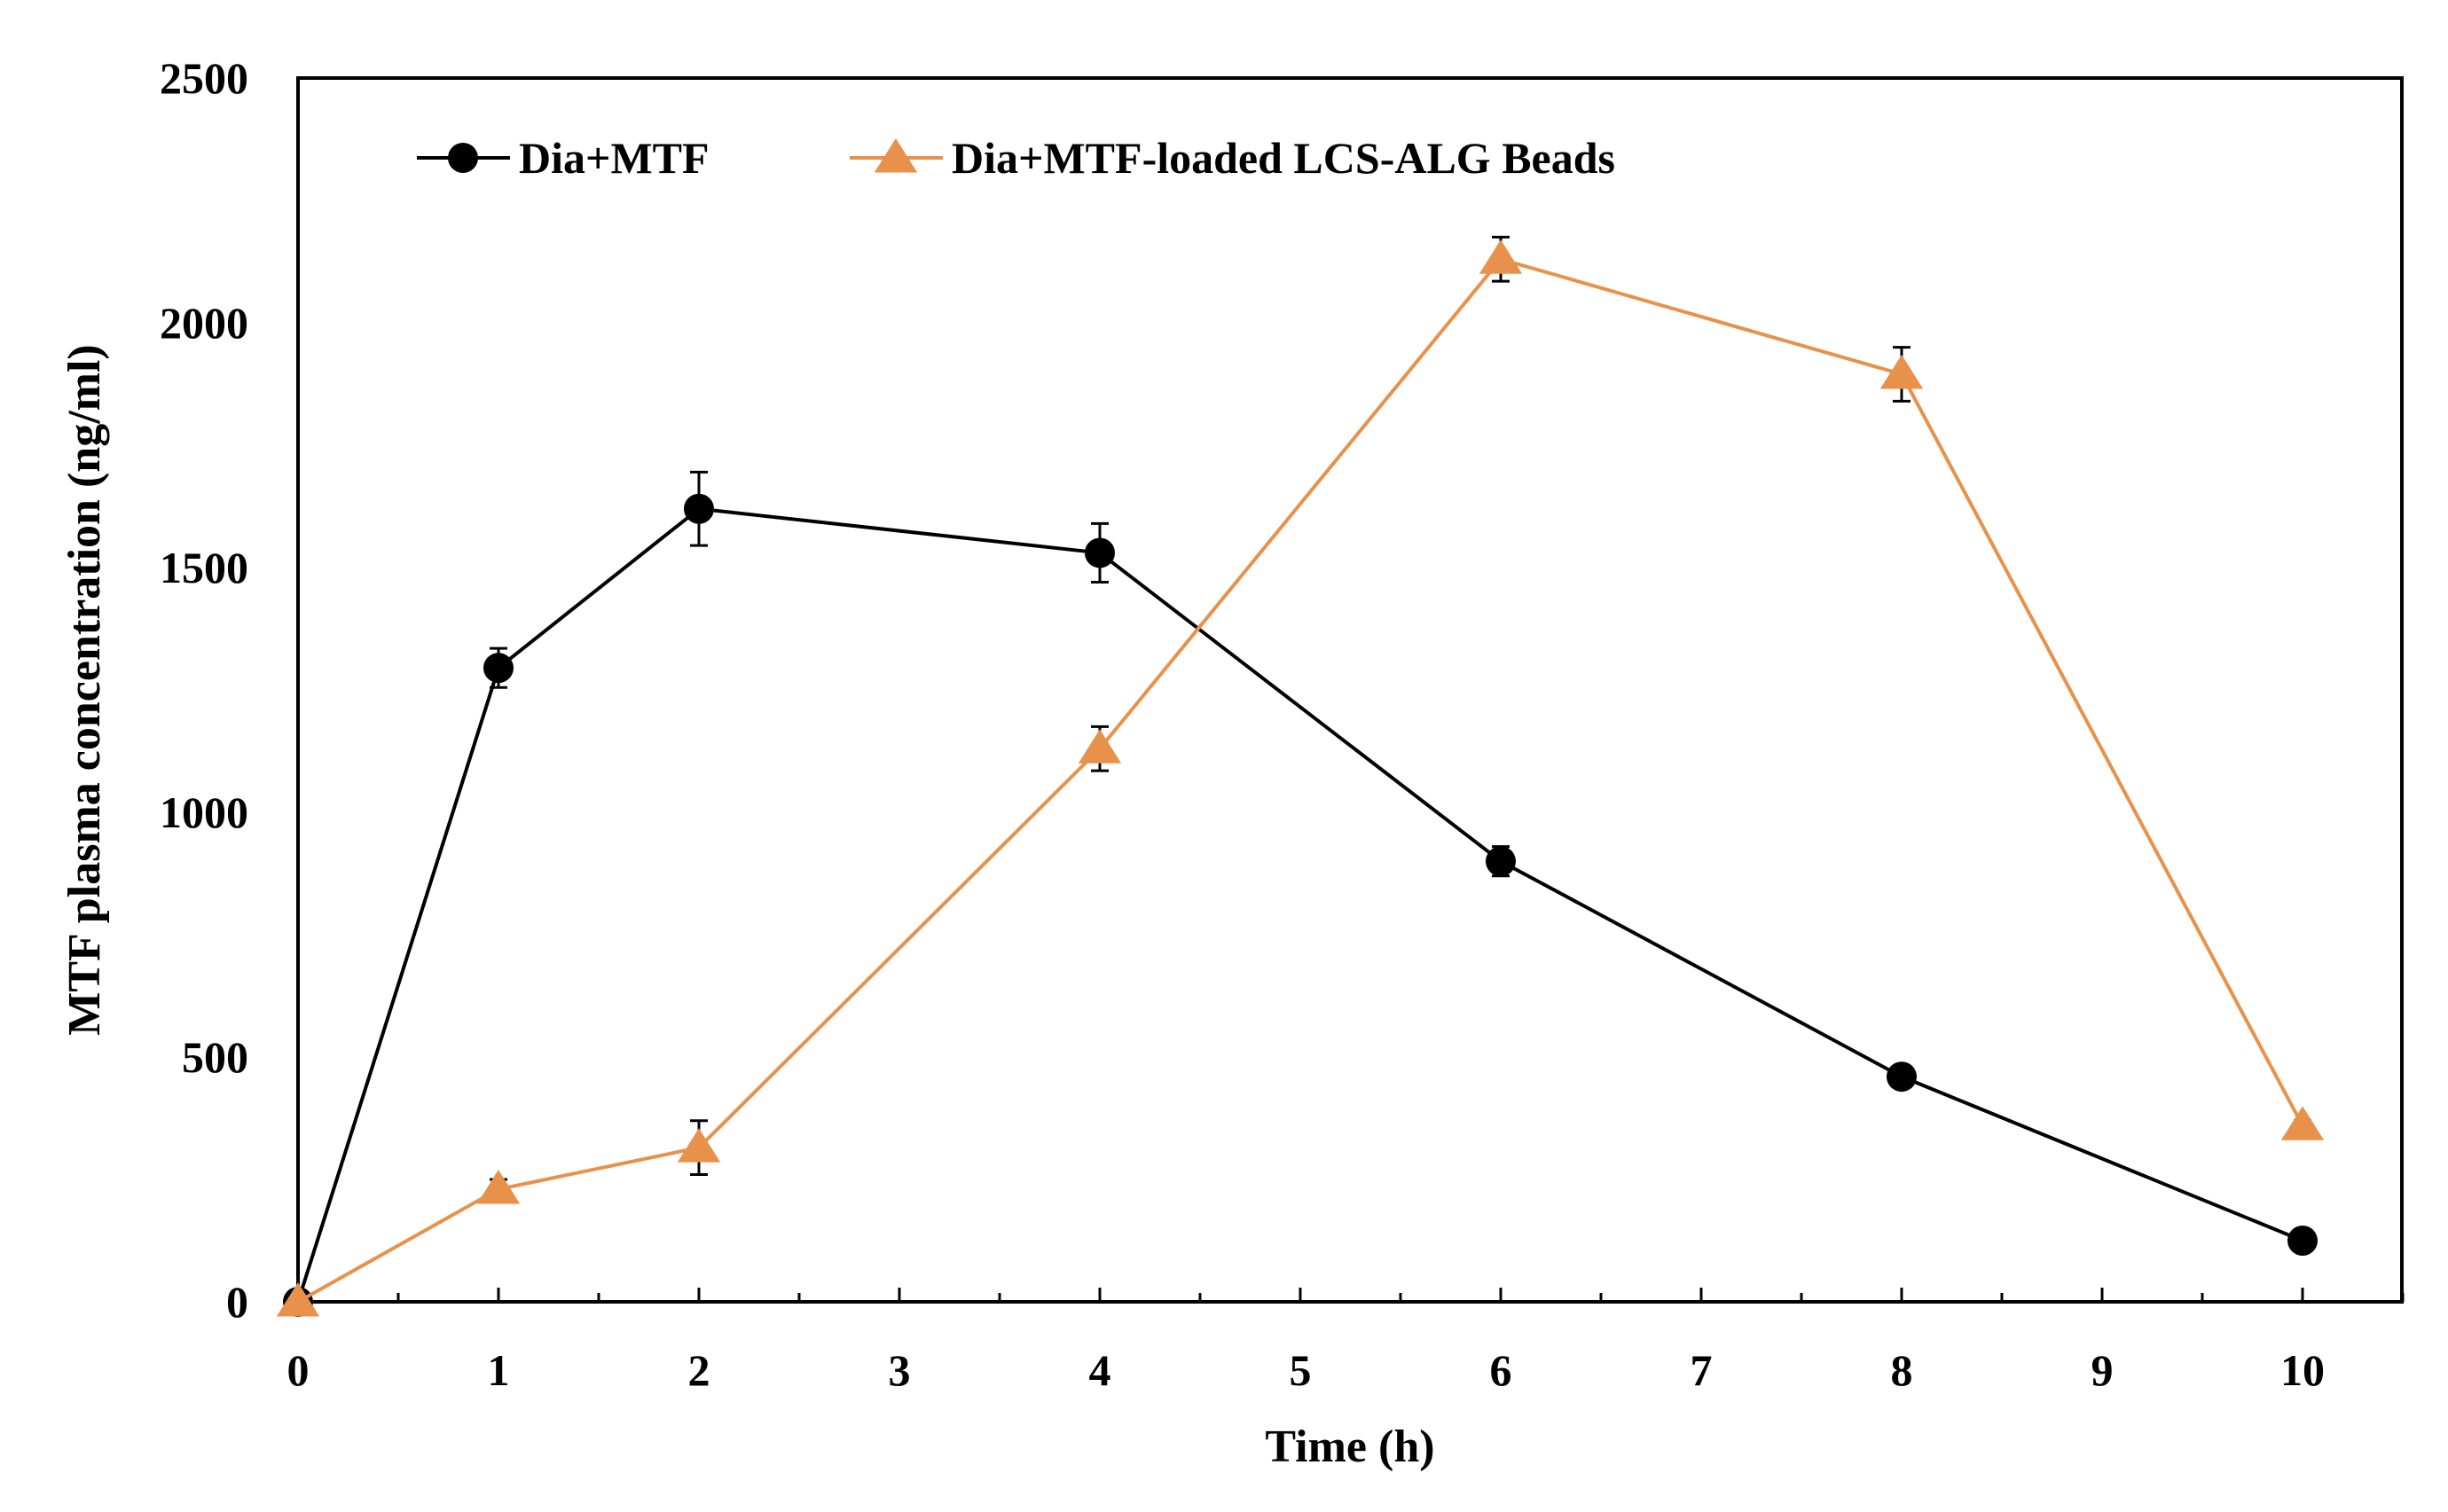 This screenshot has width=2448, height=1512. I want to click on x-tick-label: 9, so click(2102, 1370).